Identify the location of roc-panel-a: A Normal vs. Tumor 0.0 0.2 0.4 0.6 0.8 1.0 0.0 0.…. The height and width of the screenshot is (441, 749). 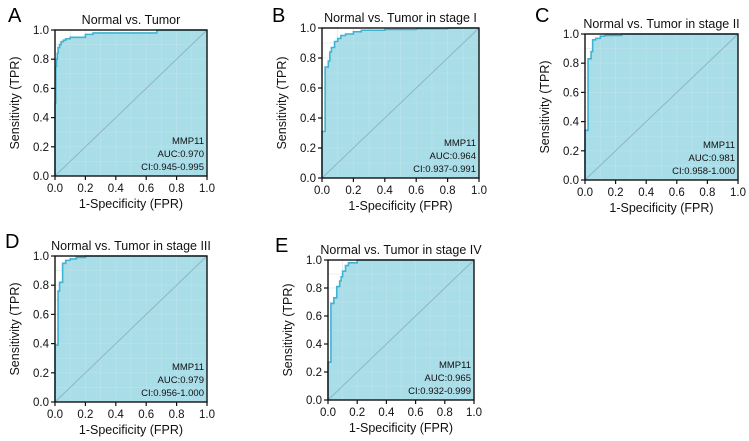
(111, 108).